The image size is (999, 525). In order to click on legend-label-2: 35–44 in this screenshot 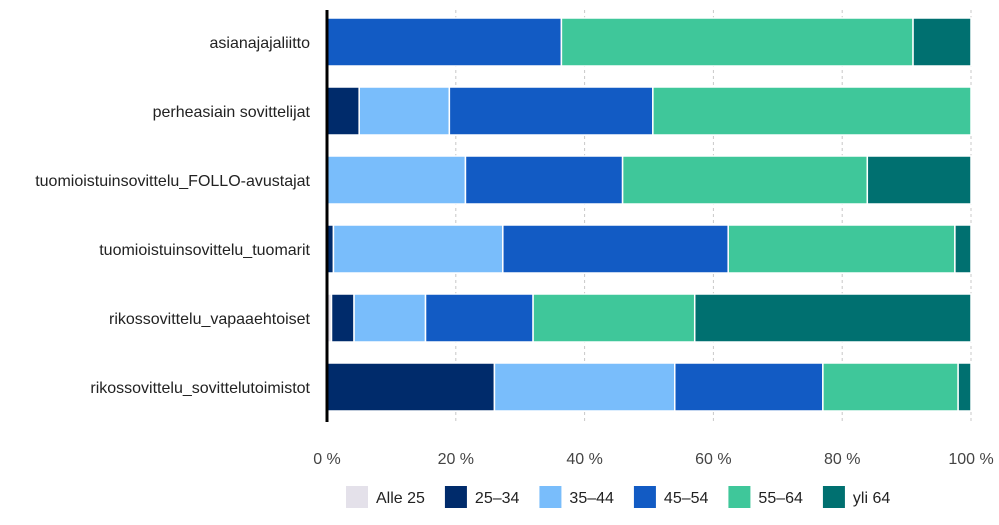, I will do `click(591, 498)`.